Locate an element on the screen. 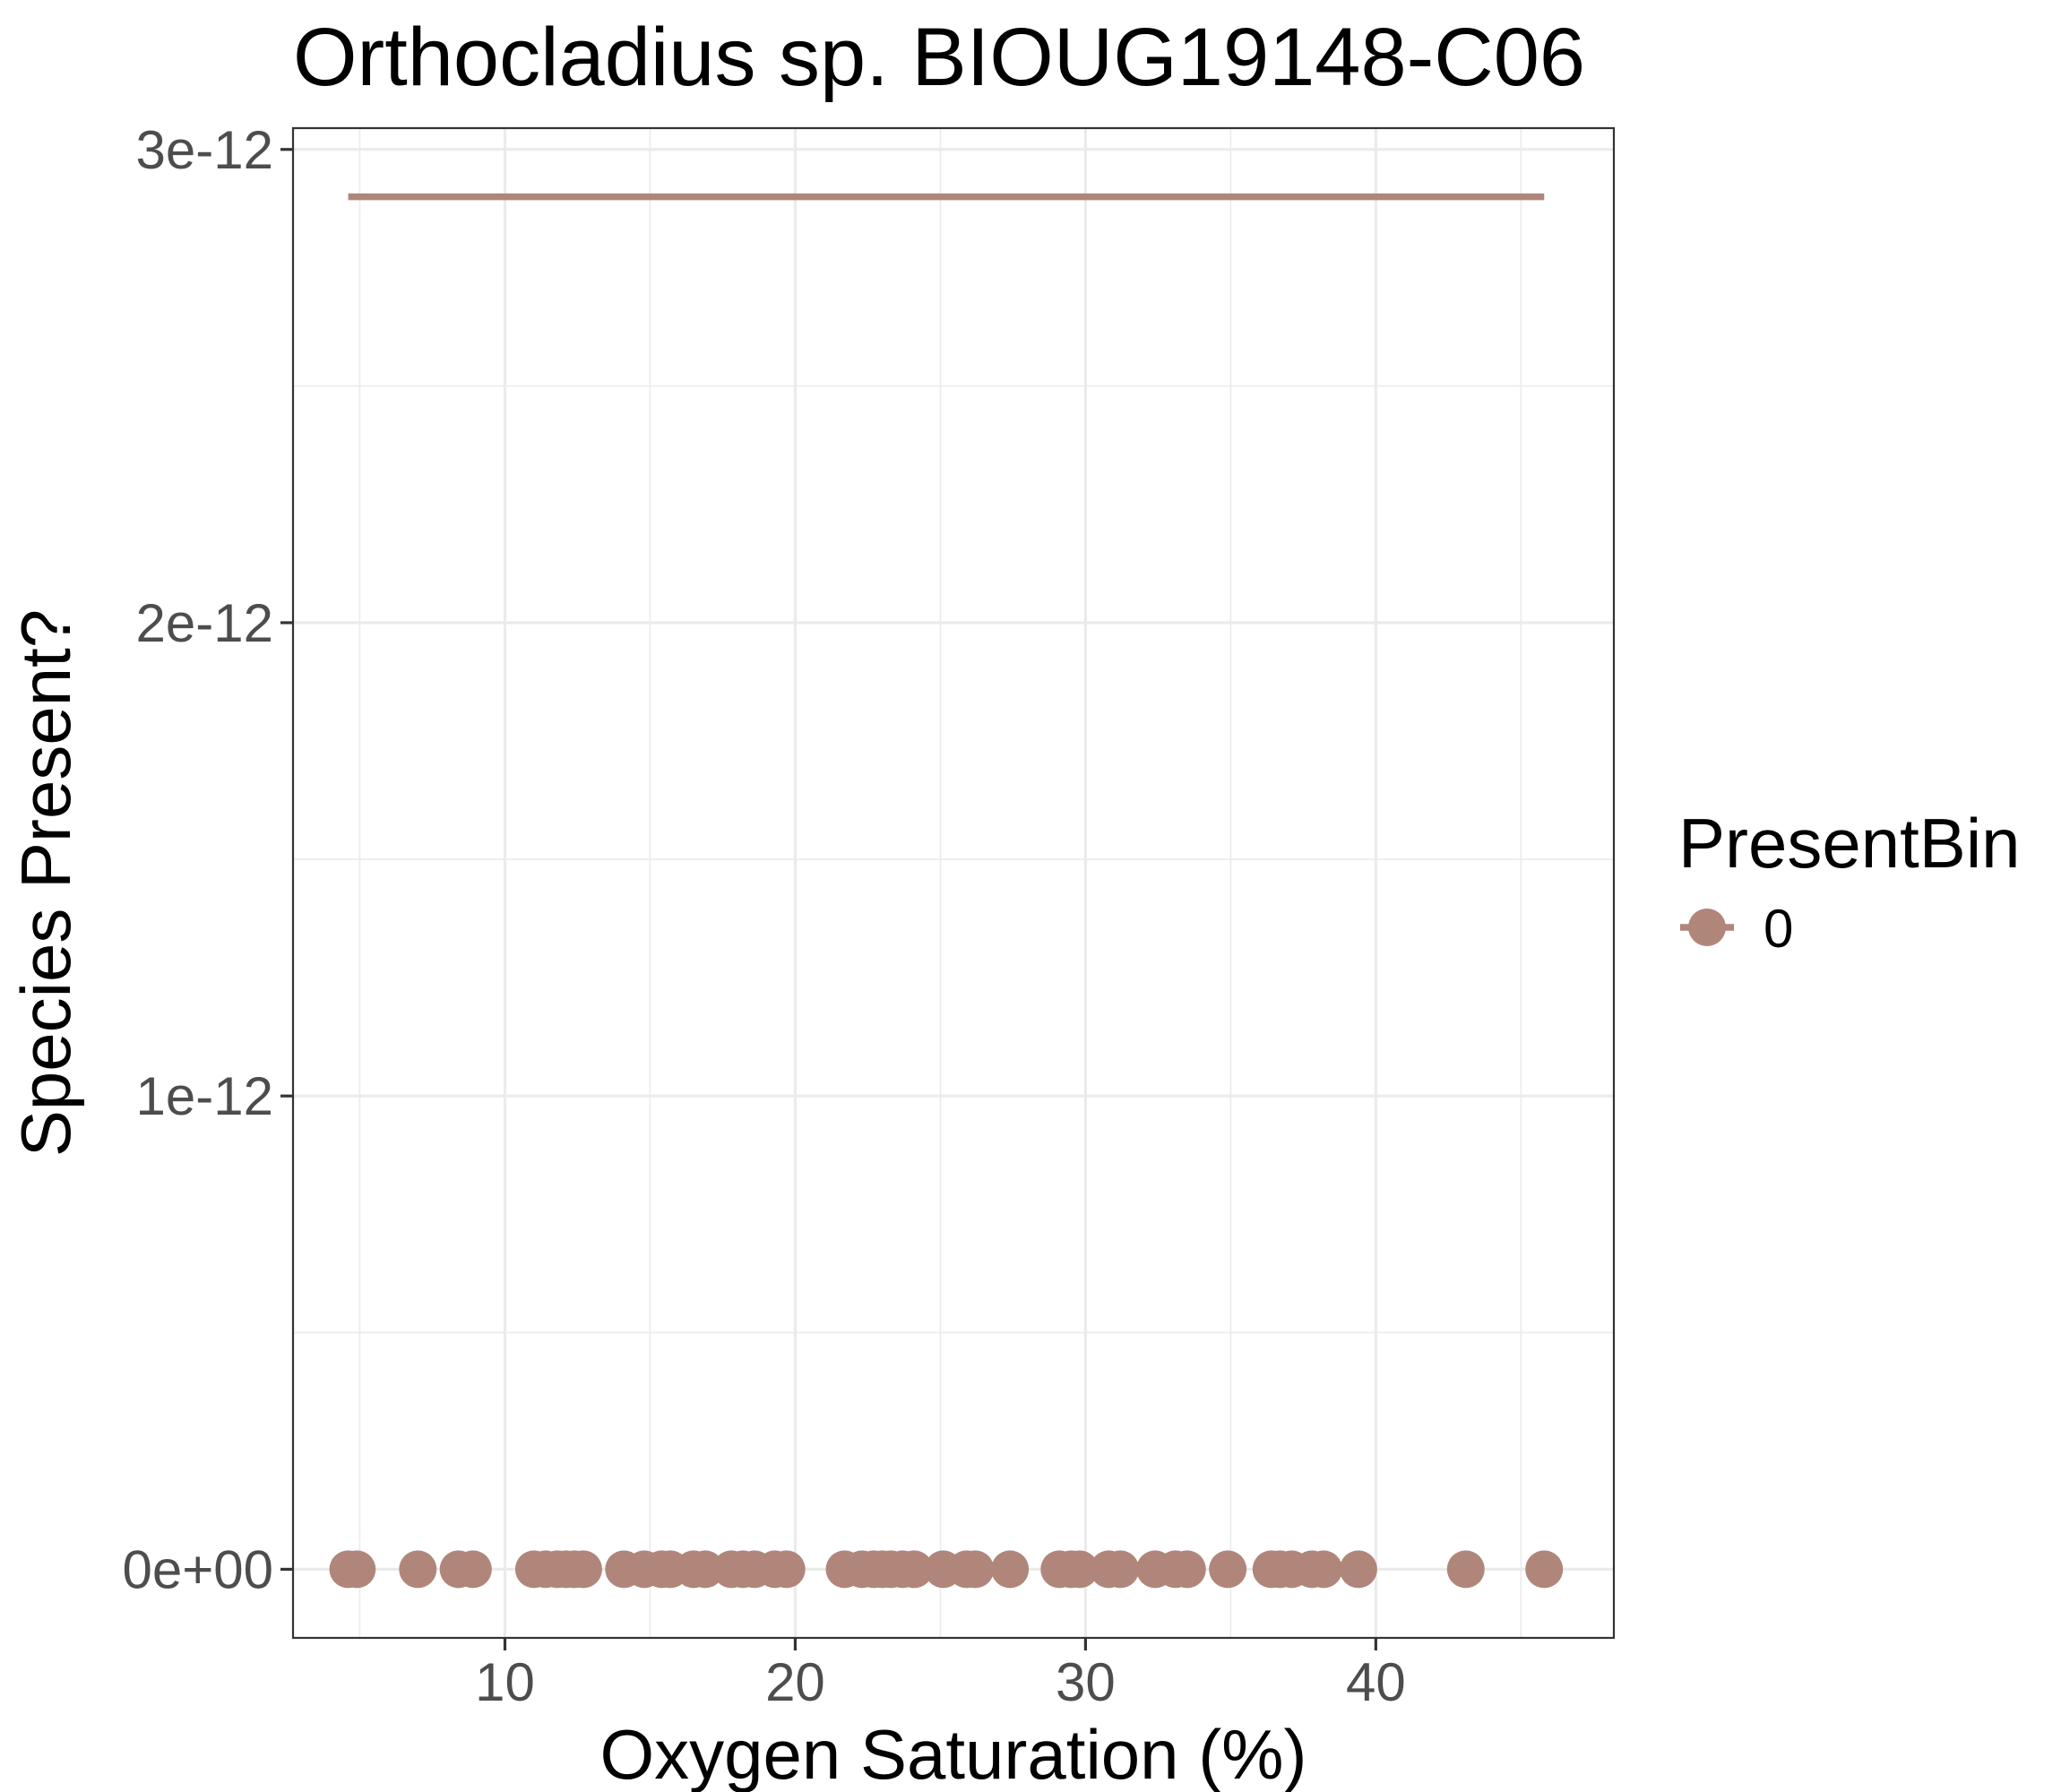 The width and height of the screenshot is (2061, 1792). x-axis: 10 20 30 40 is located at coordinates (940, 1675).